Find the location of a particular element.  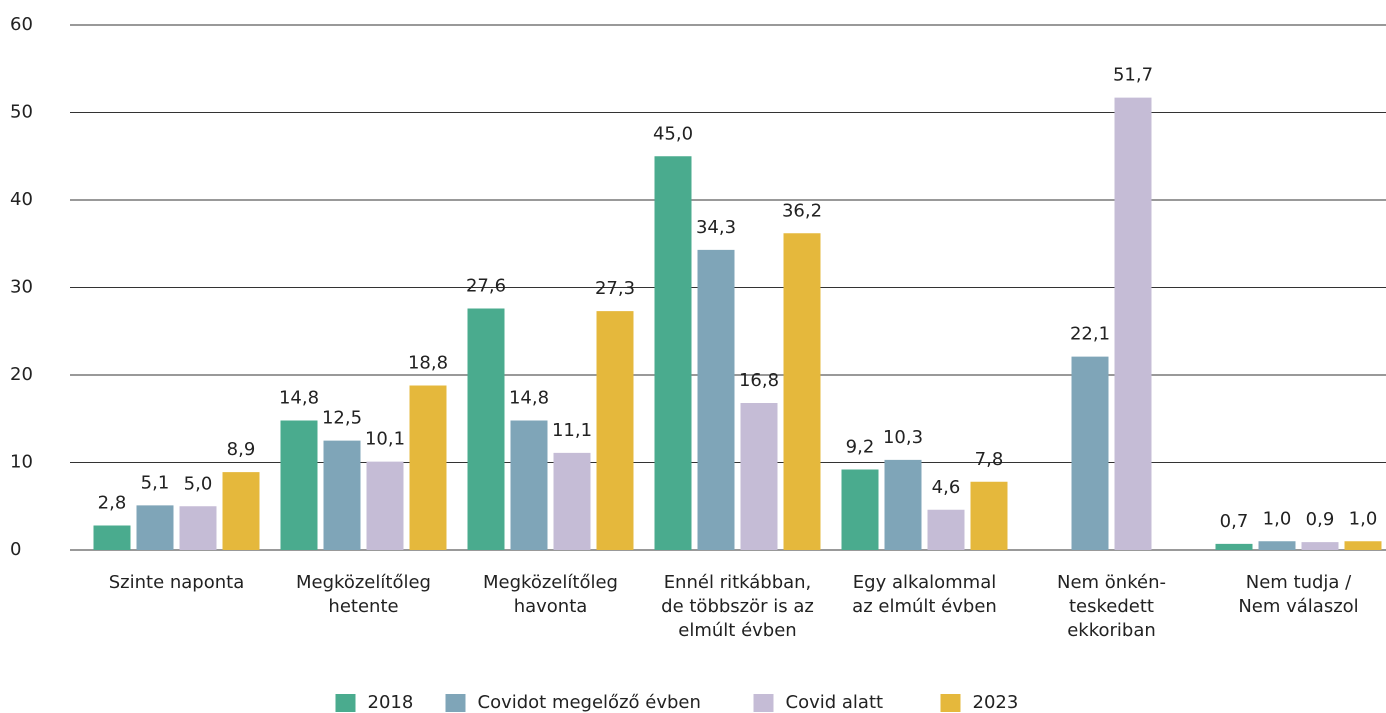

legend-label: 2018 is located at coordinates (391, 702).